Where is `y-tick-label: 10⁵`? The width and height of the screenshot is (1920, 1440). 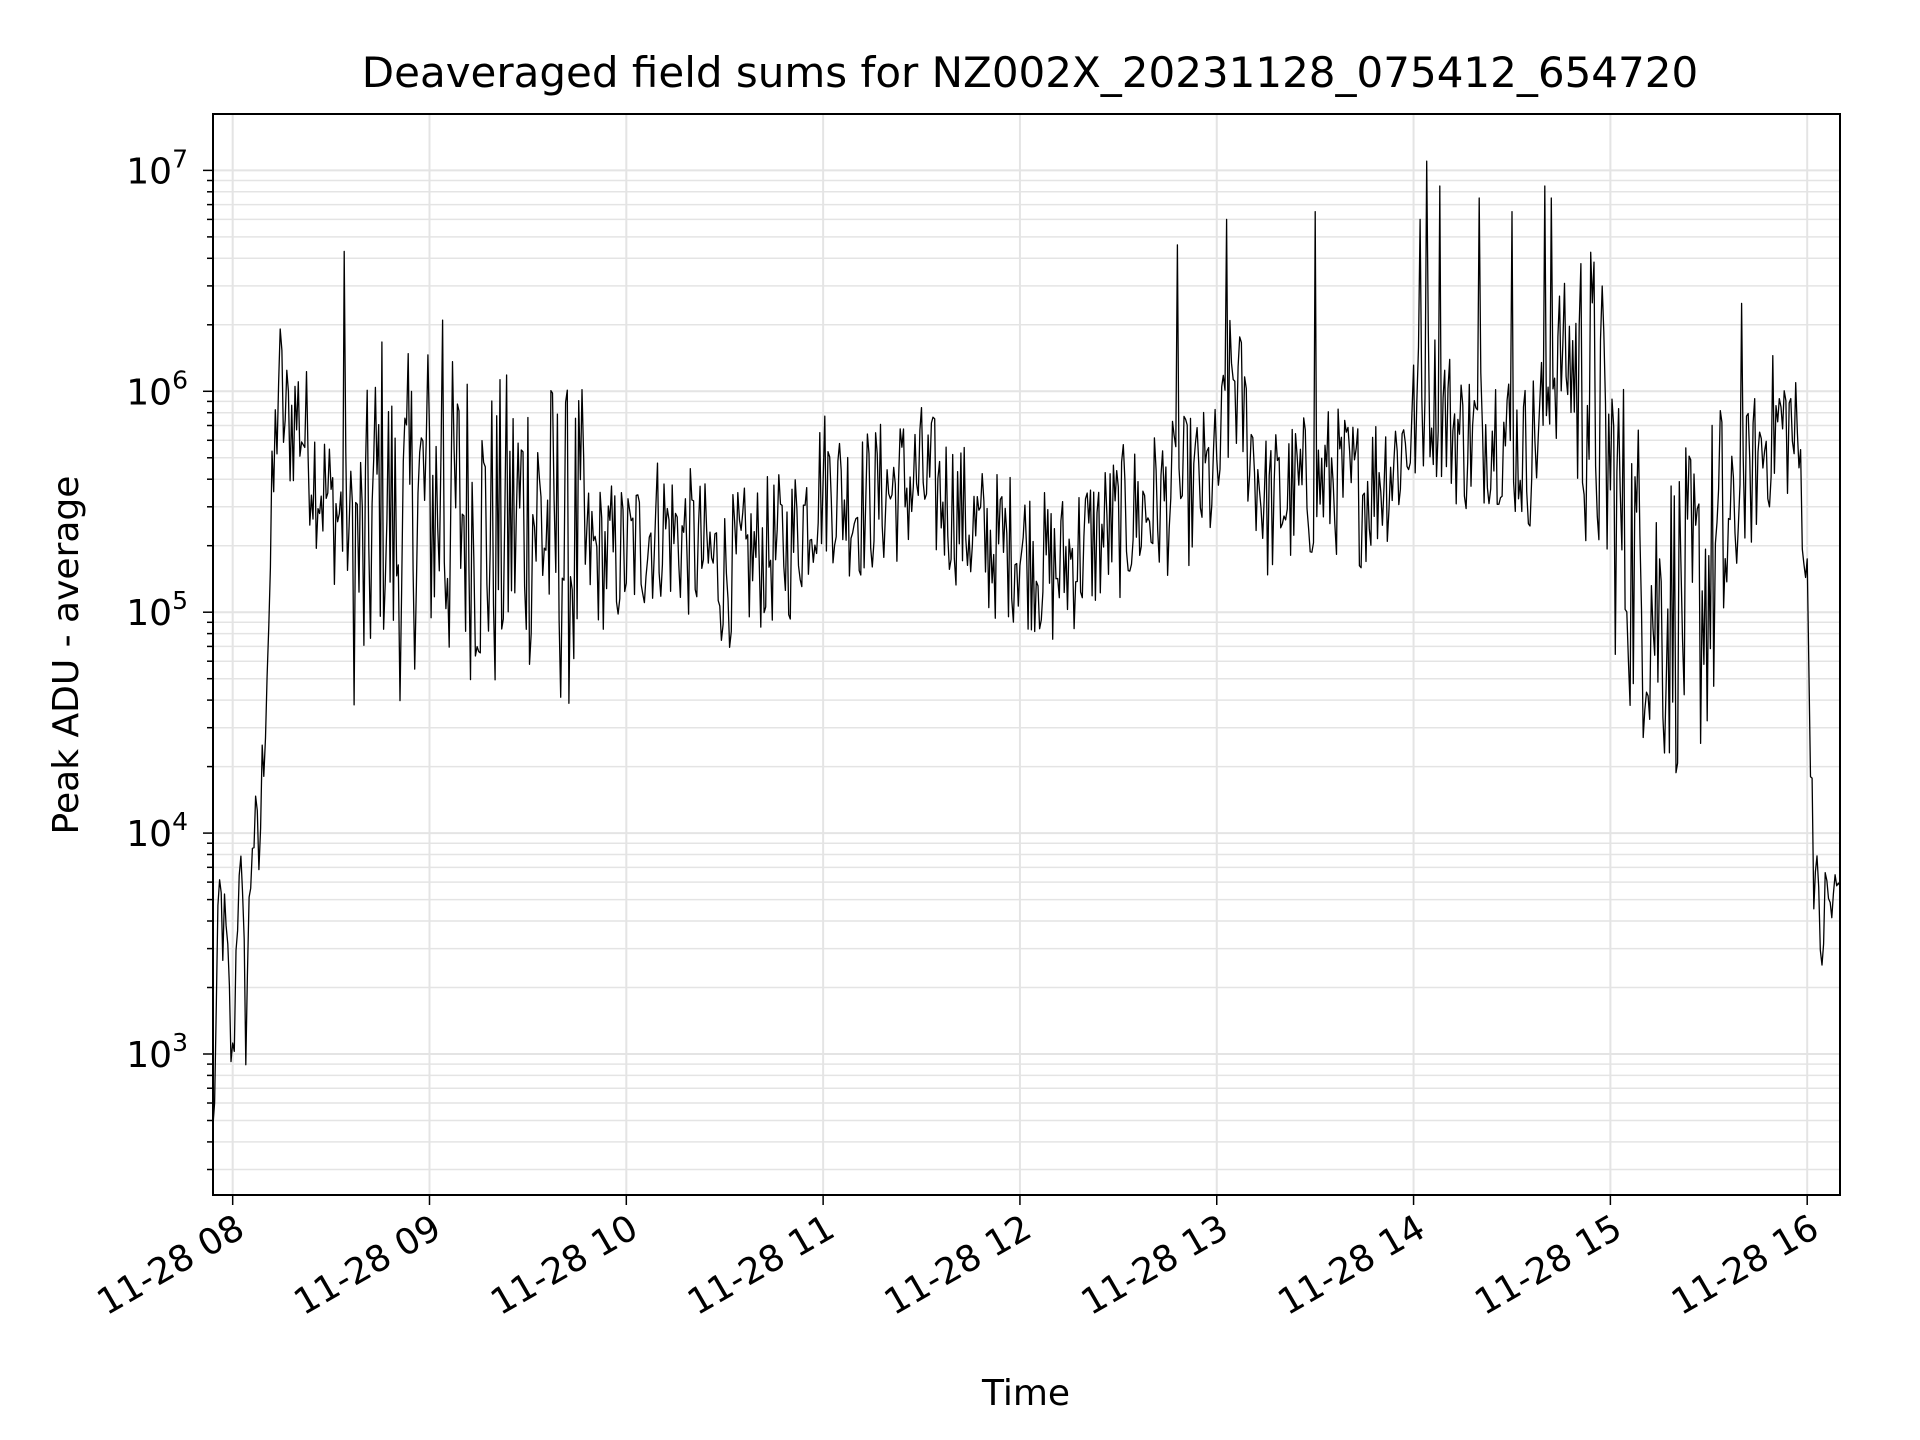
y-tick-label: 10⁵ is located at coordinates (157, 610).